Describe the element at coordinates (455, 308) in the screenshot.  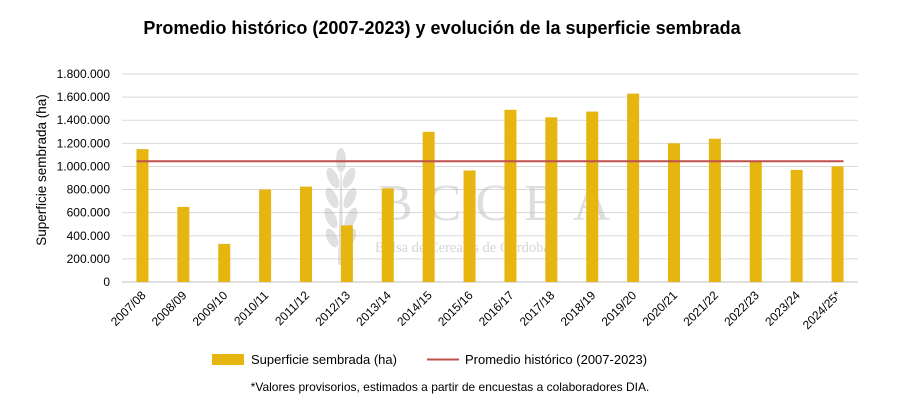
I see `x-tick-label: 2015/16` at that location.